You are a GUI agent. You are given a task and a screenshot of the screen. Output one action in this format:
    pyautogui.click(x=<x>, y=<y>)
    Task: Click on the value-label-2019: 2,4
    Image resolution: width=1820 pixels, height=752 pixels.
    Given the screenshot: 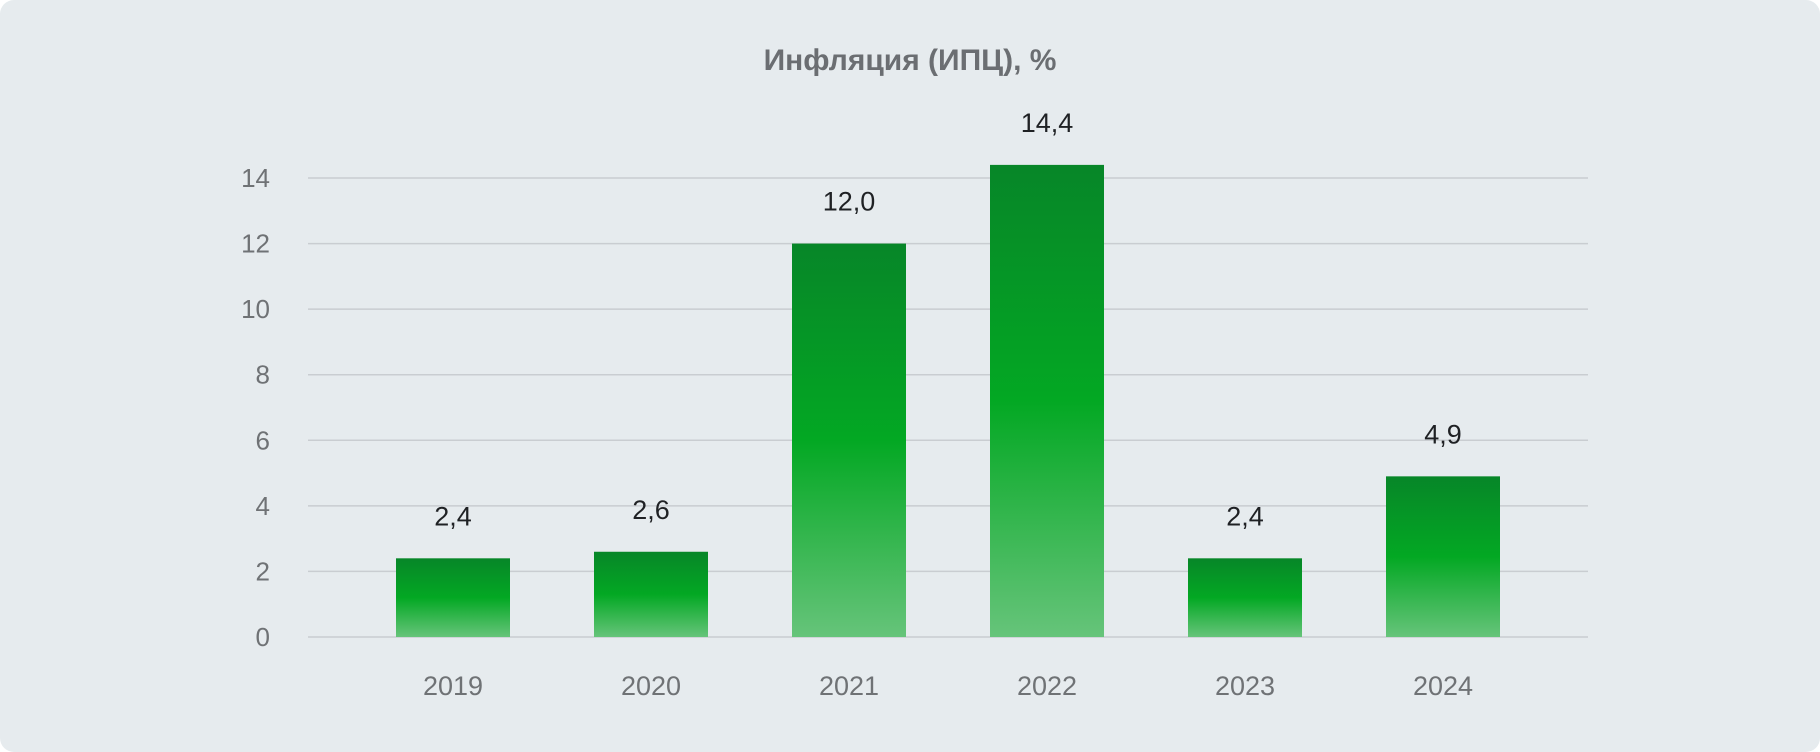 What is the action you would take?
    pyautogui.click(x=453, y=516)
    